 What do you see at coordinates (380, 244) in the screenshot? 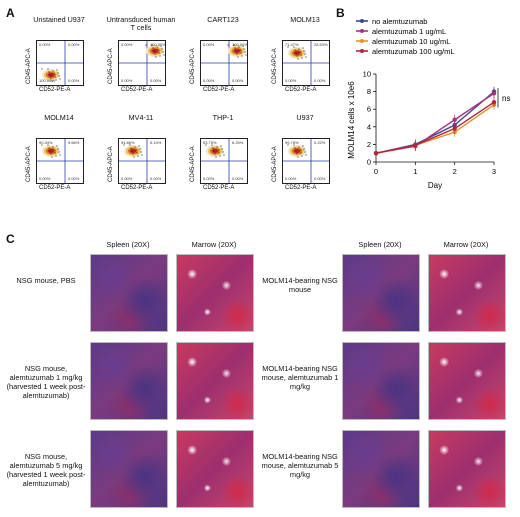
I see `histology-column-header: Spleen (20X)` at bounding box center [380, 244].